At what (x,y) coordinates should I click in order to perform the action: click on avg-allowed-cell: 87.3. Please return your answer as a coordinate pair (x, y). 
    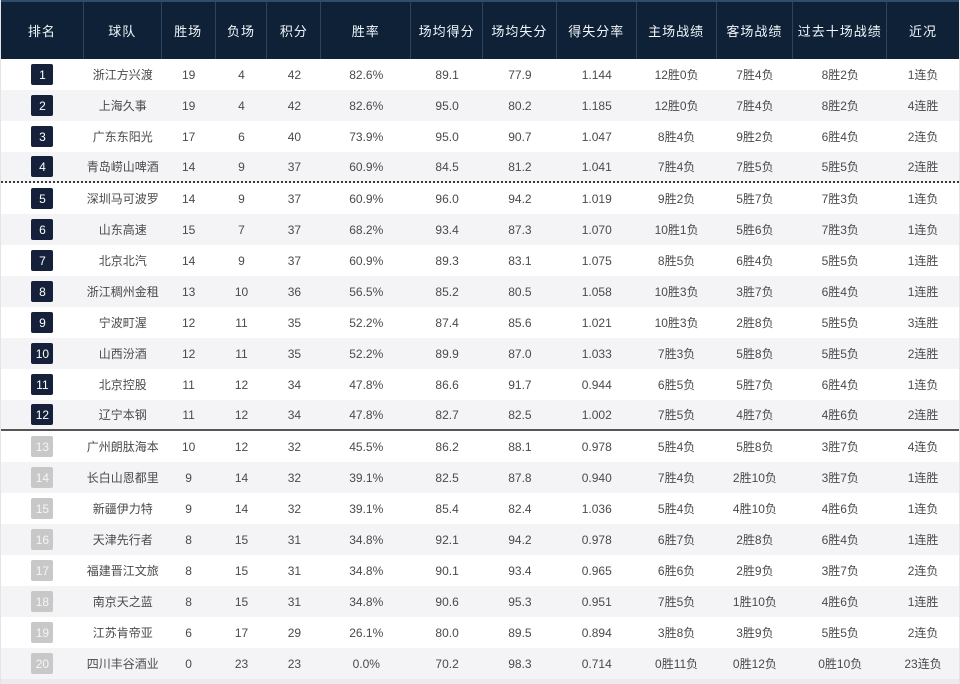
    Looking at the image, I should click on (520, 229).